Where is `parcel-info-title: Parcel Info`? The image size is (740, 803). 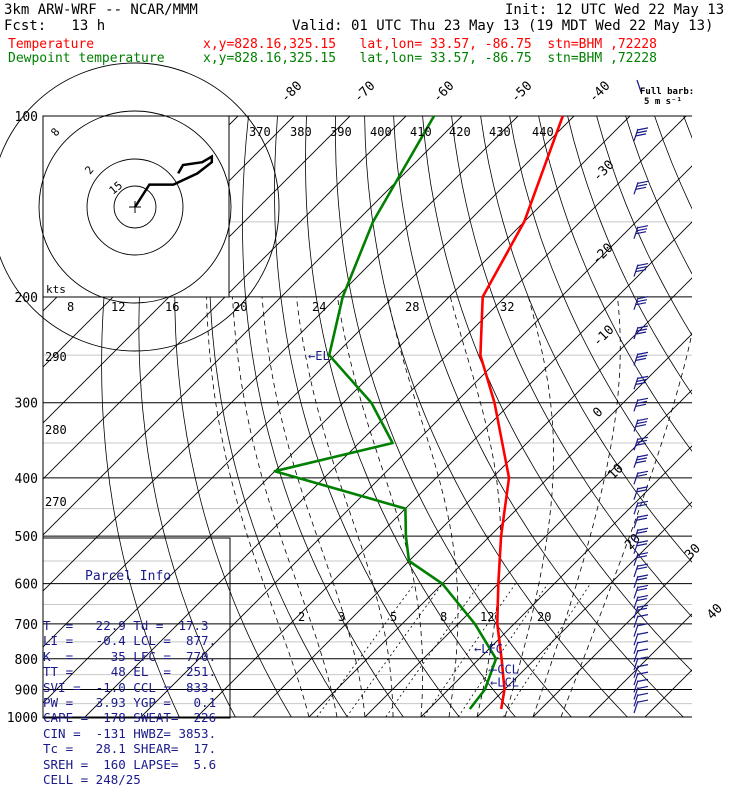 parcel-info-title: Parcel Info is located at coordinates (128, 576).